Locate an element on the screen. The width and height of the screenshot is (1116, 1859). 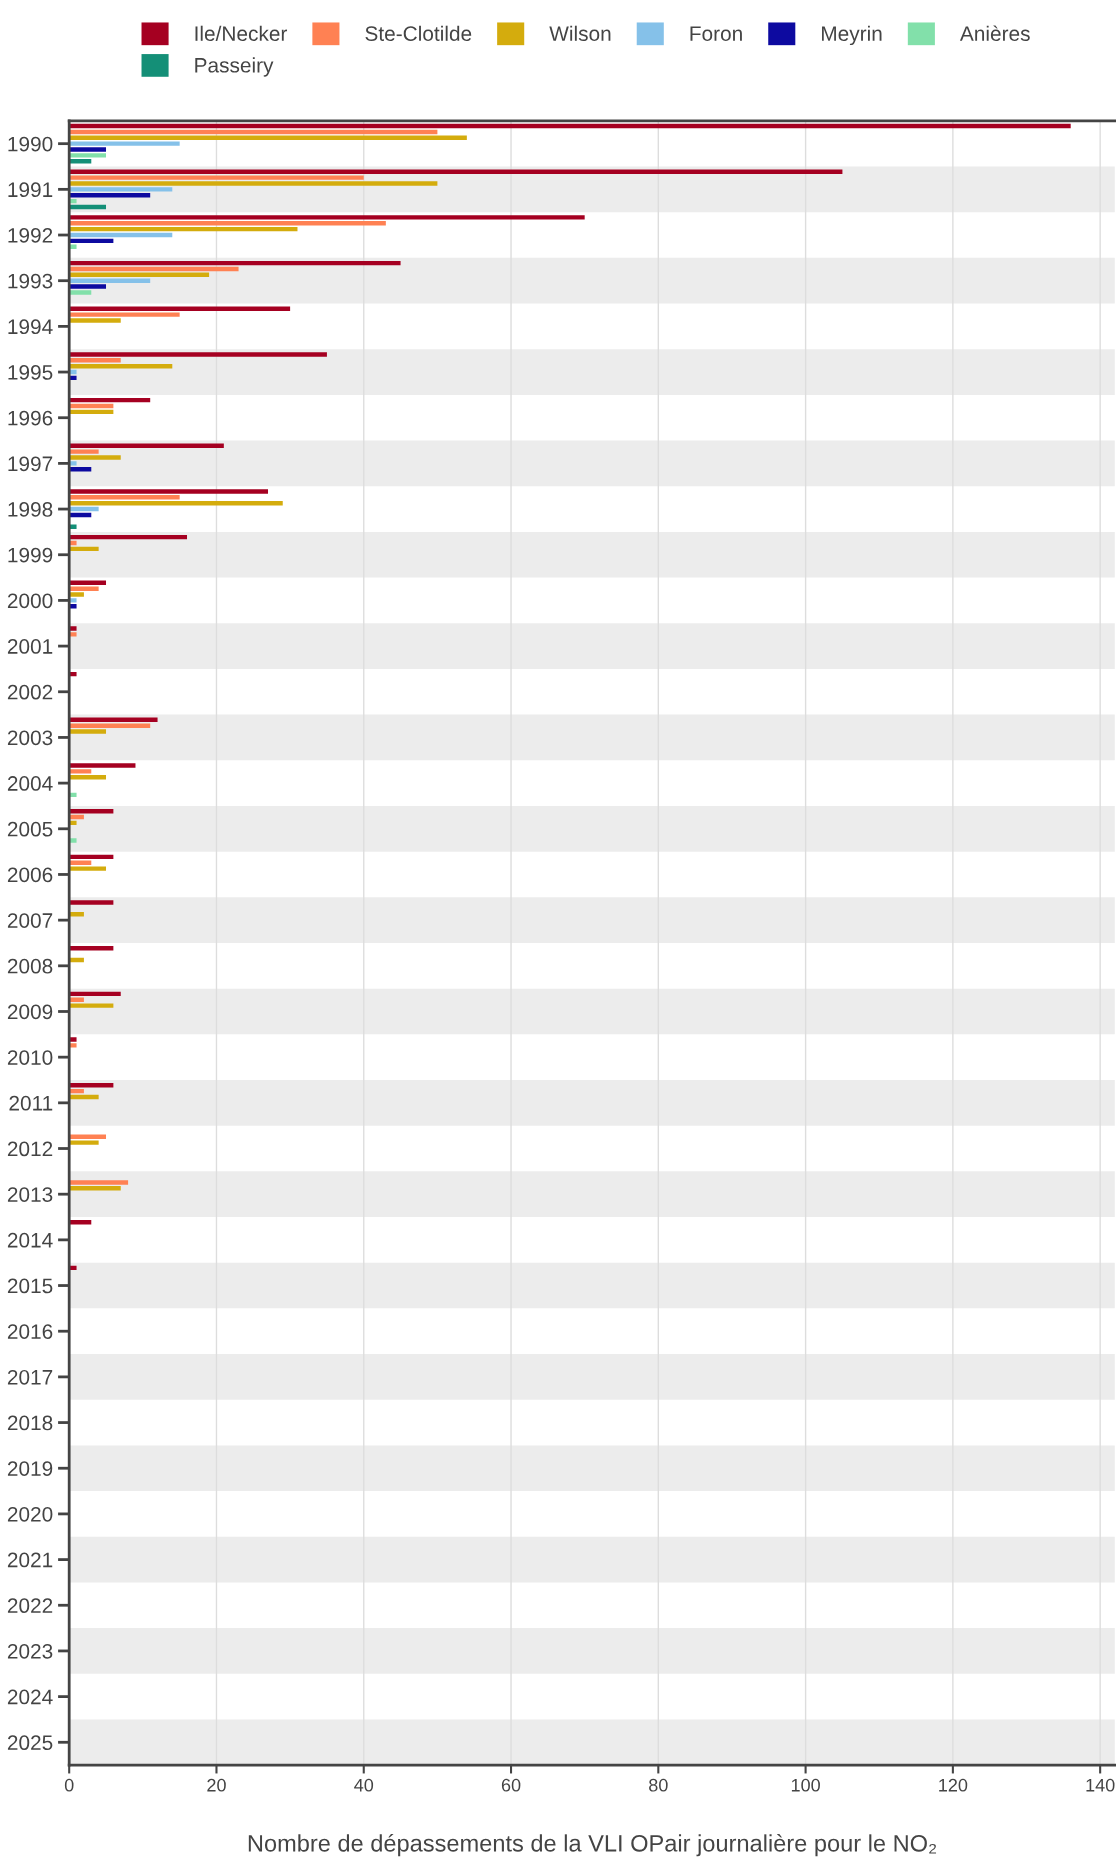
y-tick-label: 2022 is located at coordinates (30, 1606).